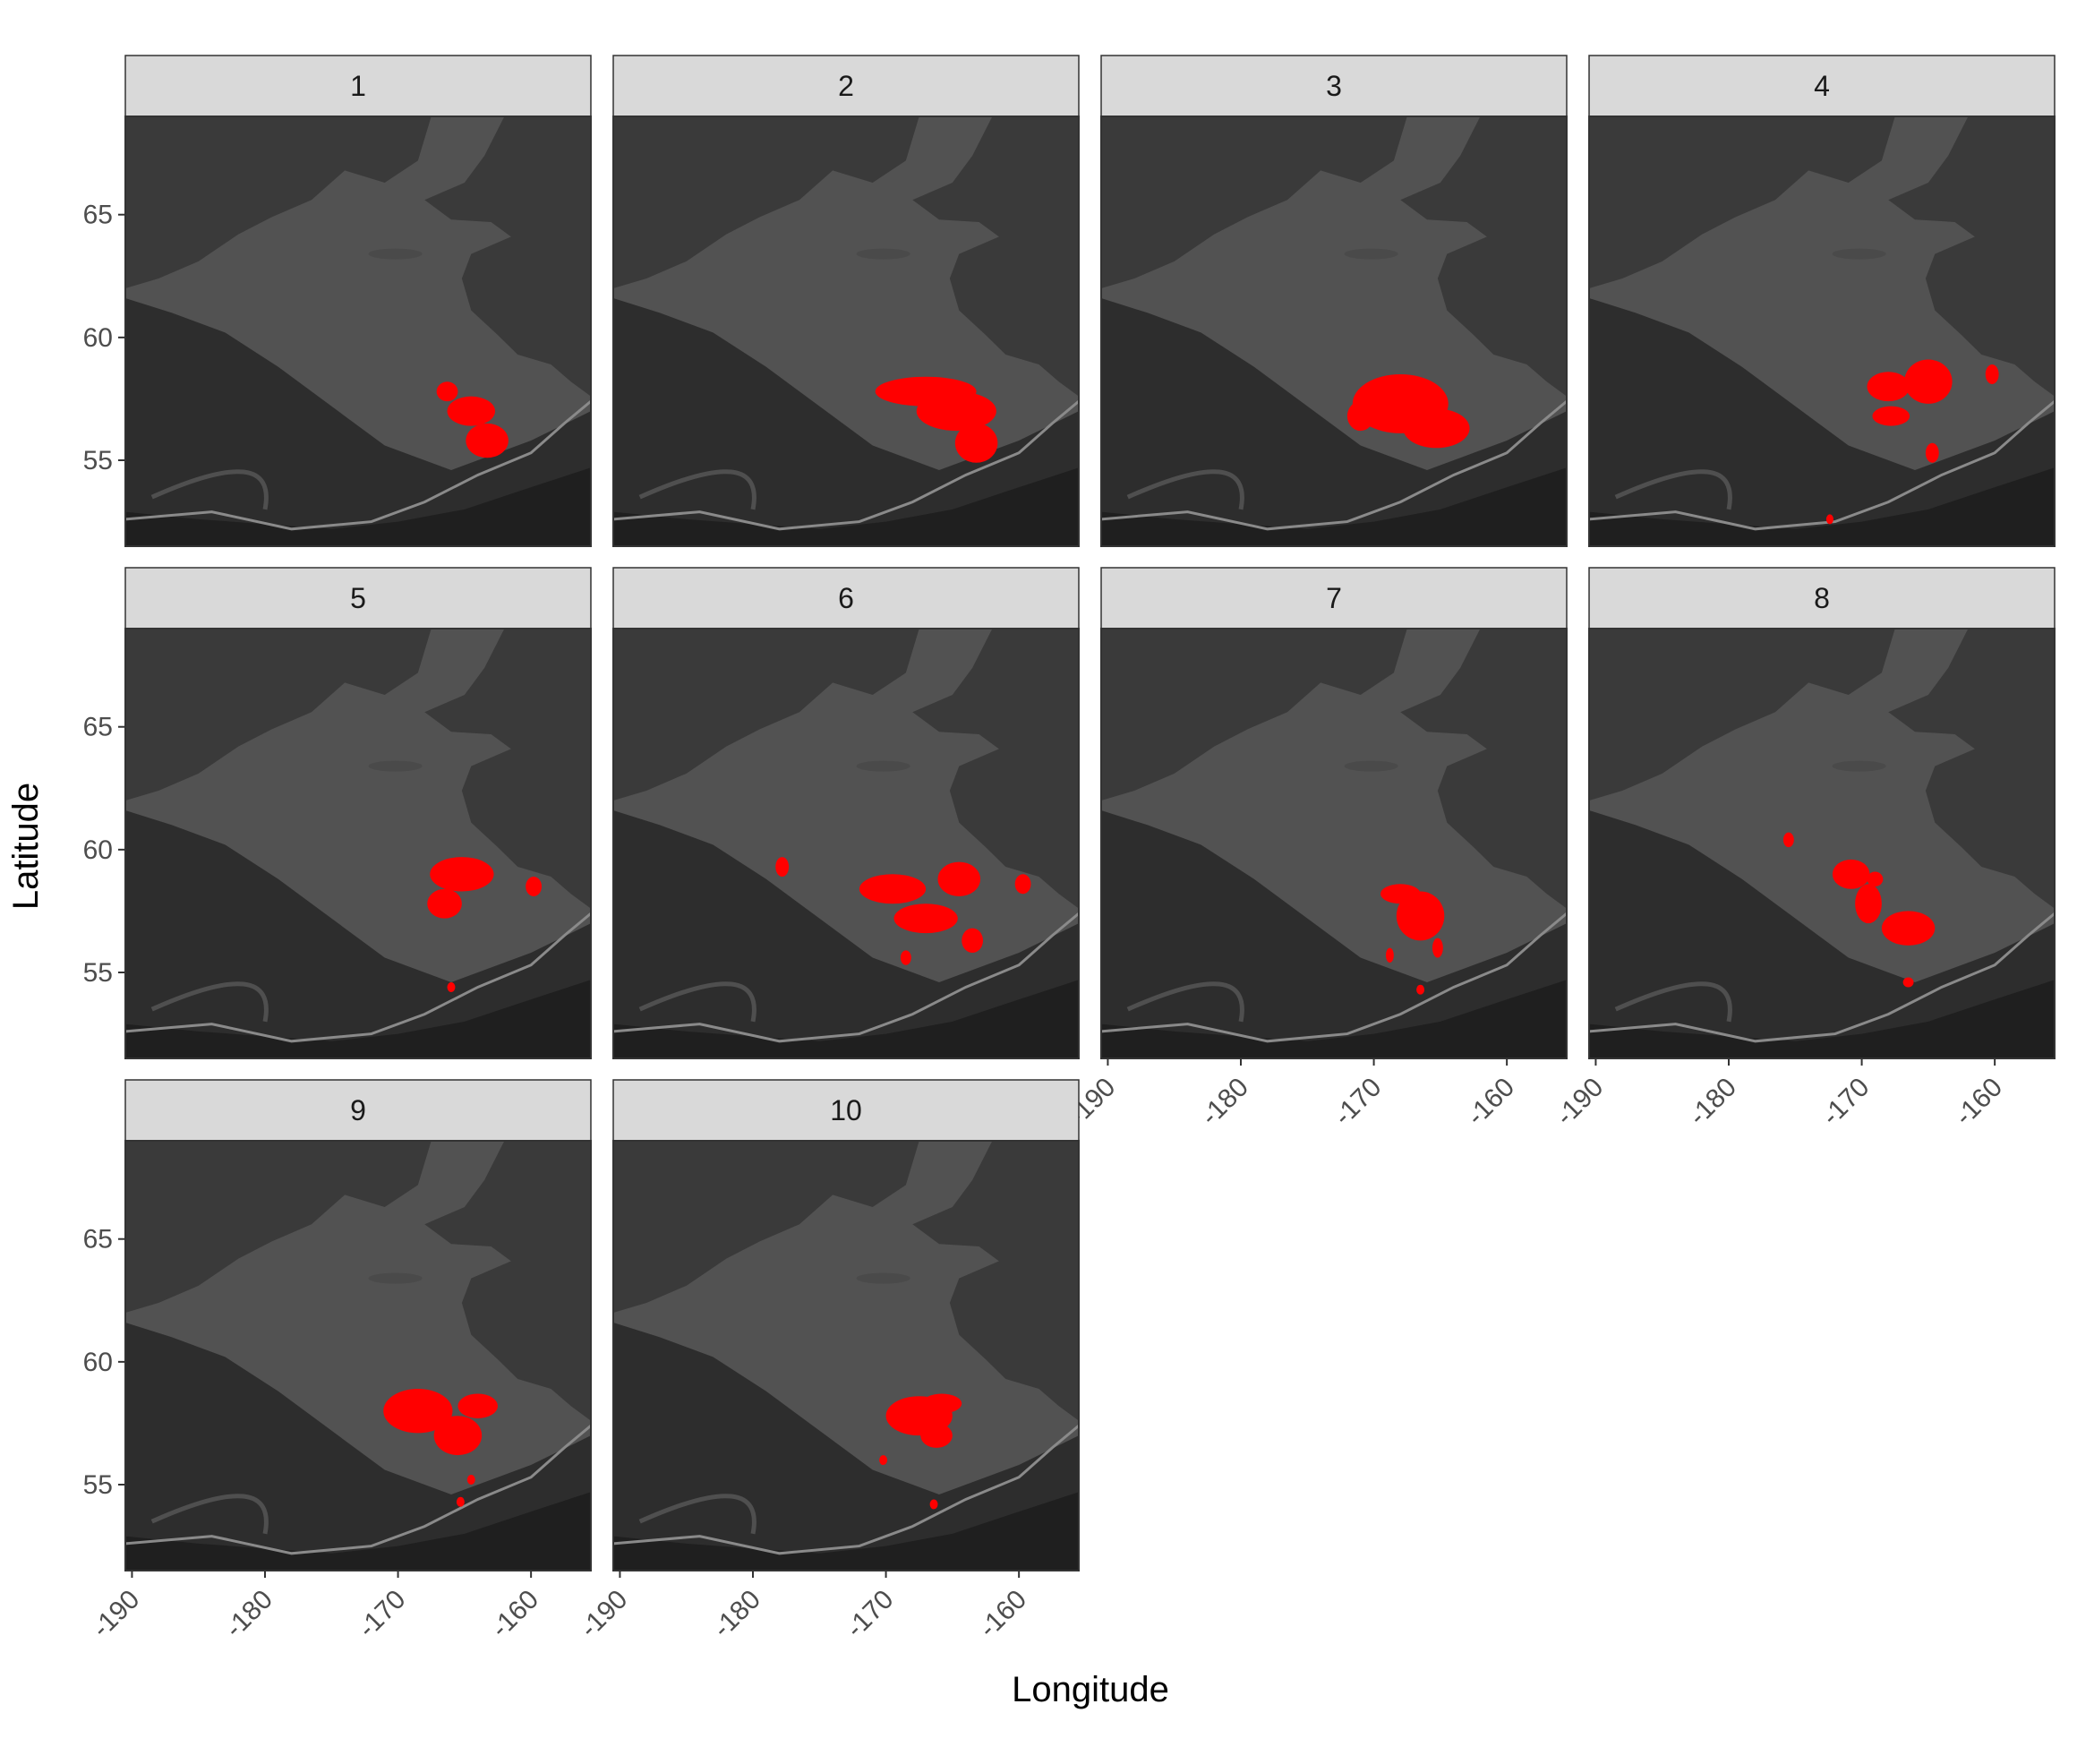  I want to click on facet-panel-4: 4, so click(1822, 301).